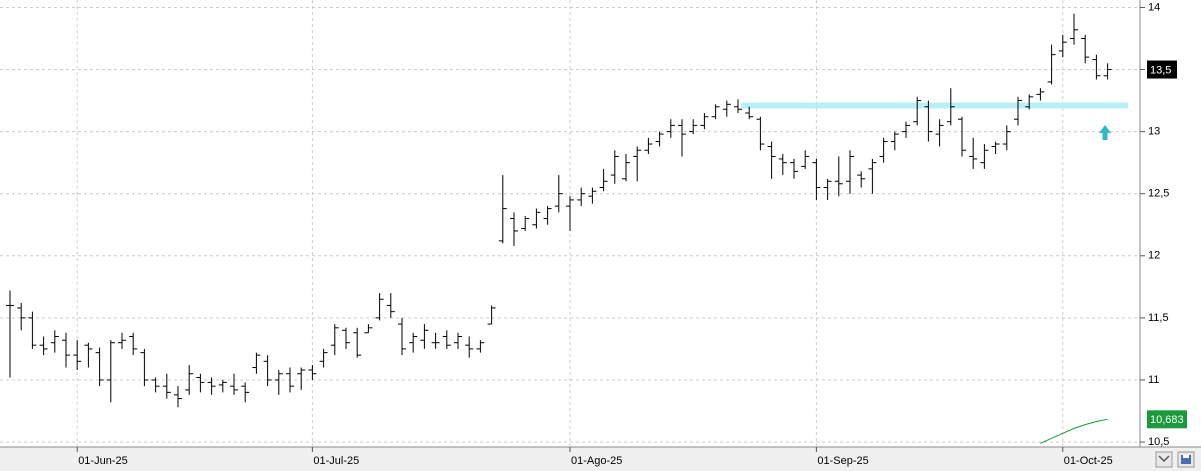 The height and width of the screenshot is (471, 1201). I want to click on ma-badge-label: 10,683, so click(1167, 420).